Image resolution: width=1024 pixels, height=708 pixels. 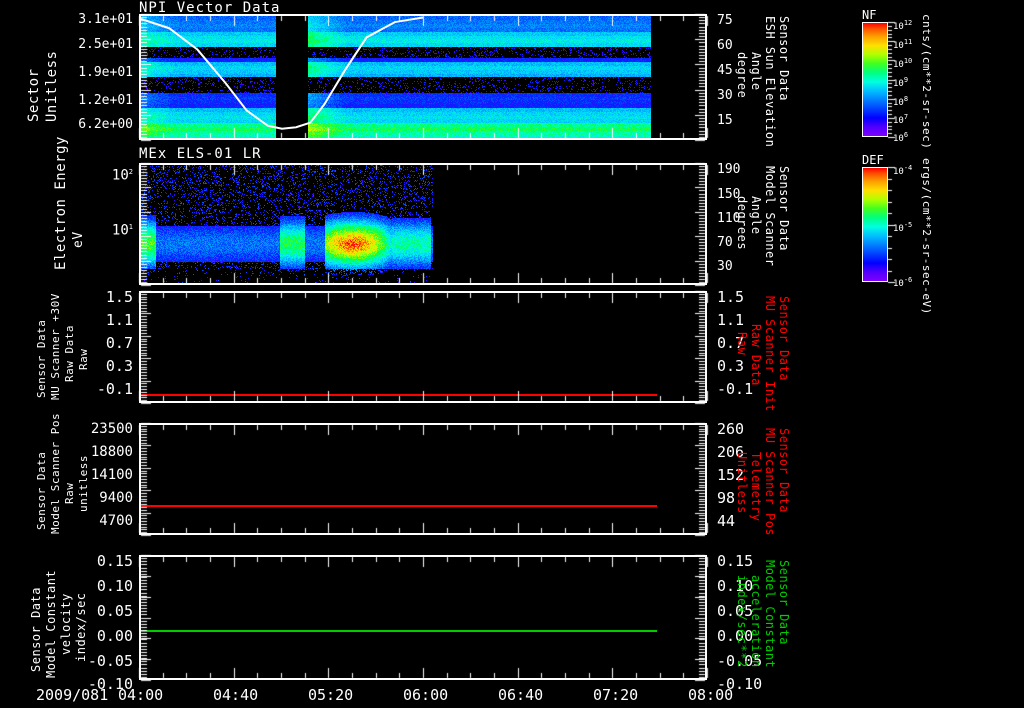 What do you see at coordinates (903, 170) in the screenshot?
I see `cbar-def-tick-0: 10⁻⁴` at bounding box center [903, 170].